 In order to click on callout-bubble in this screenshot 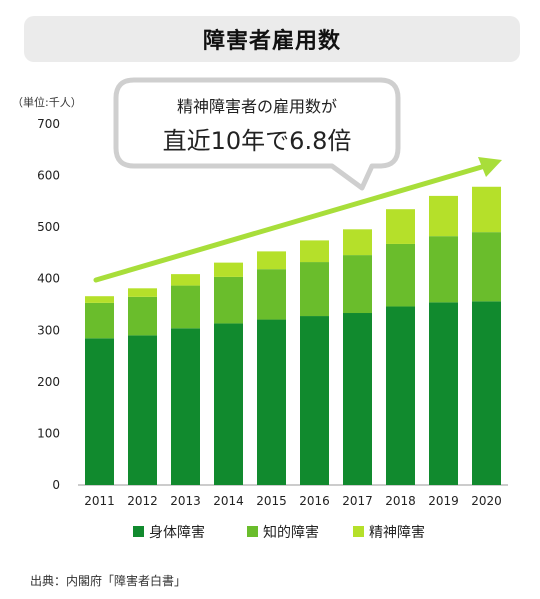, I will do `click(257, 134)`.